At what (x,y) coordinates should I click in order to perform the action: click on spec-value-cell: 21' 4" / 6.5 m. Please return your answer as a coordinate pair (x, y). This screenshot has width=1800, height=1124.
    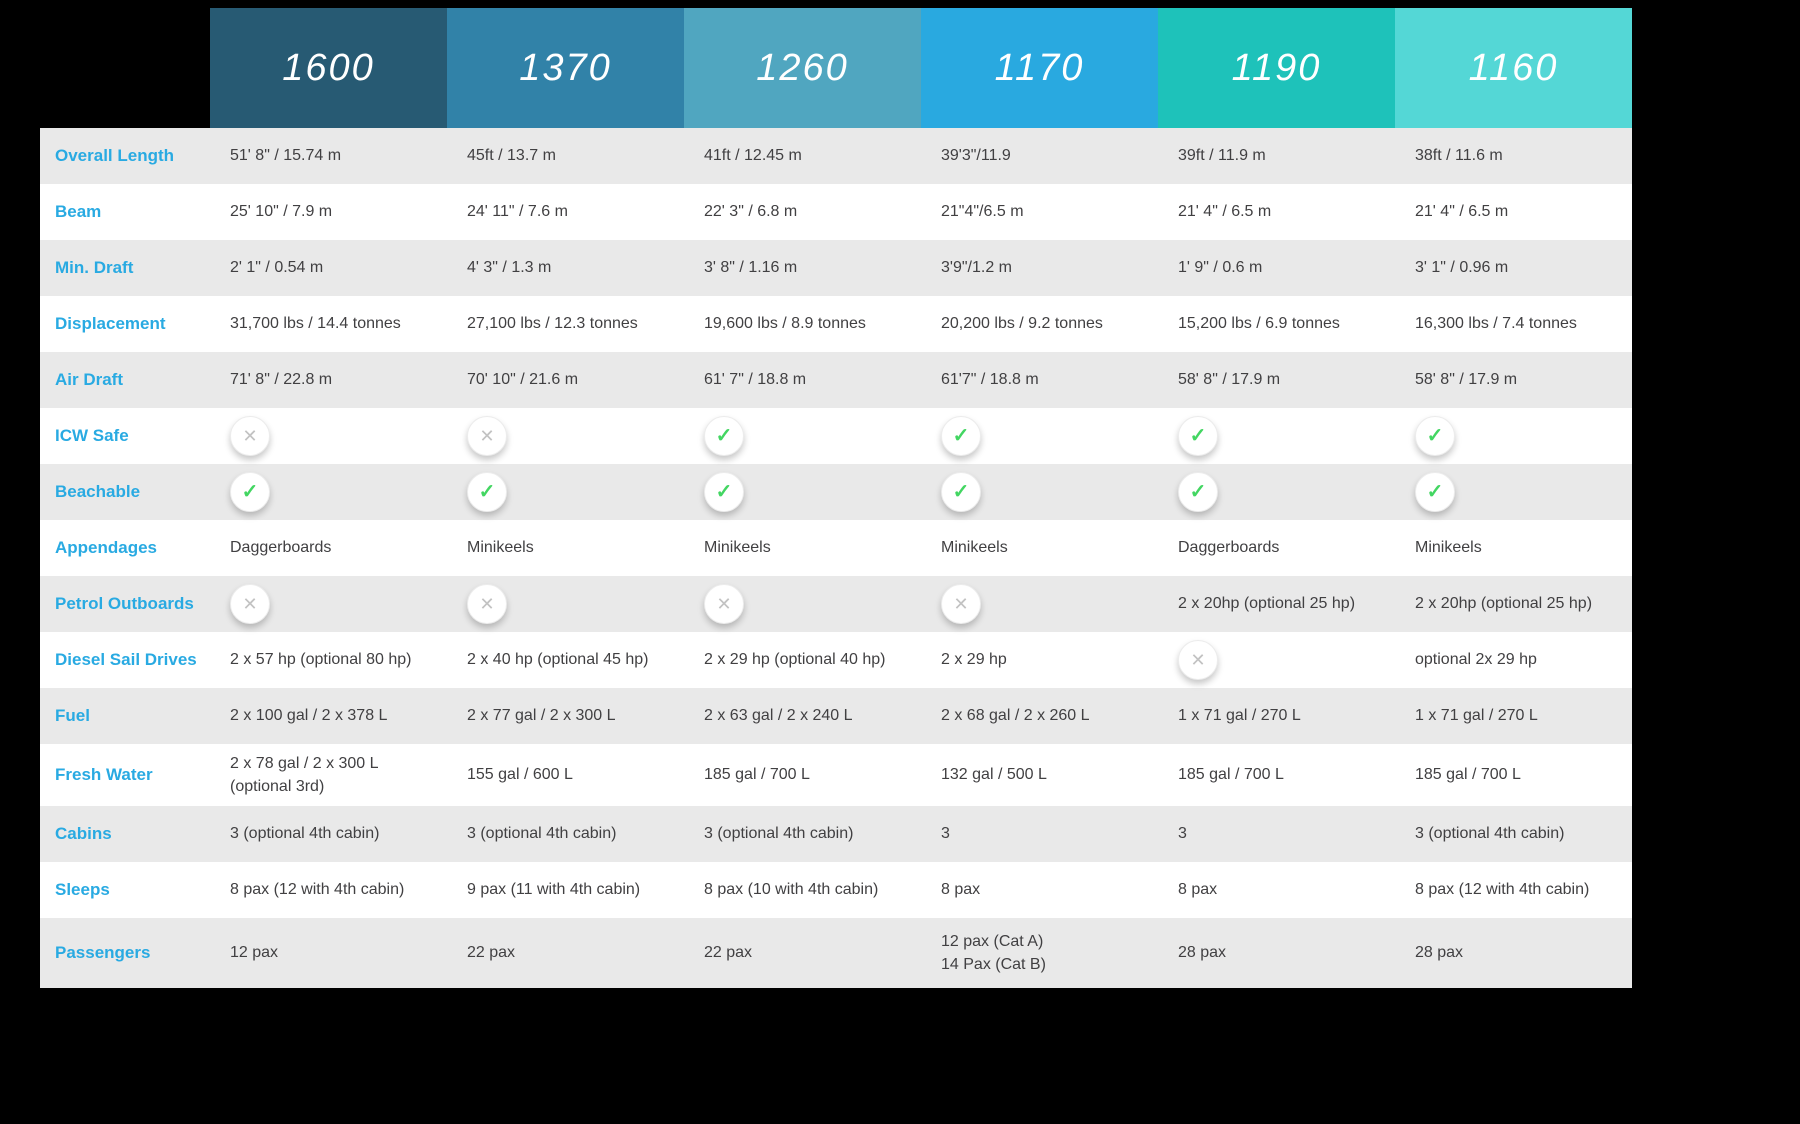
    Looking at the image, I should click on (1225, 212).